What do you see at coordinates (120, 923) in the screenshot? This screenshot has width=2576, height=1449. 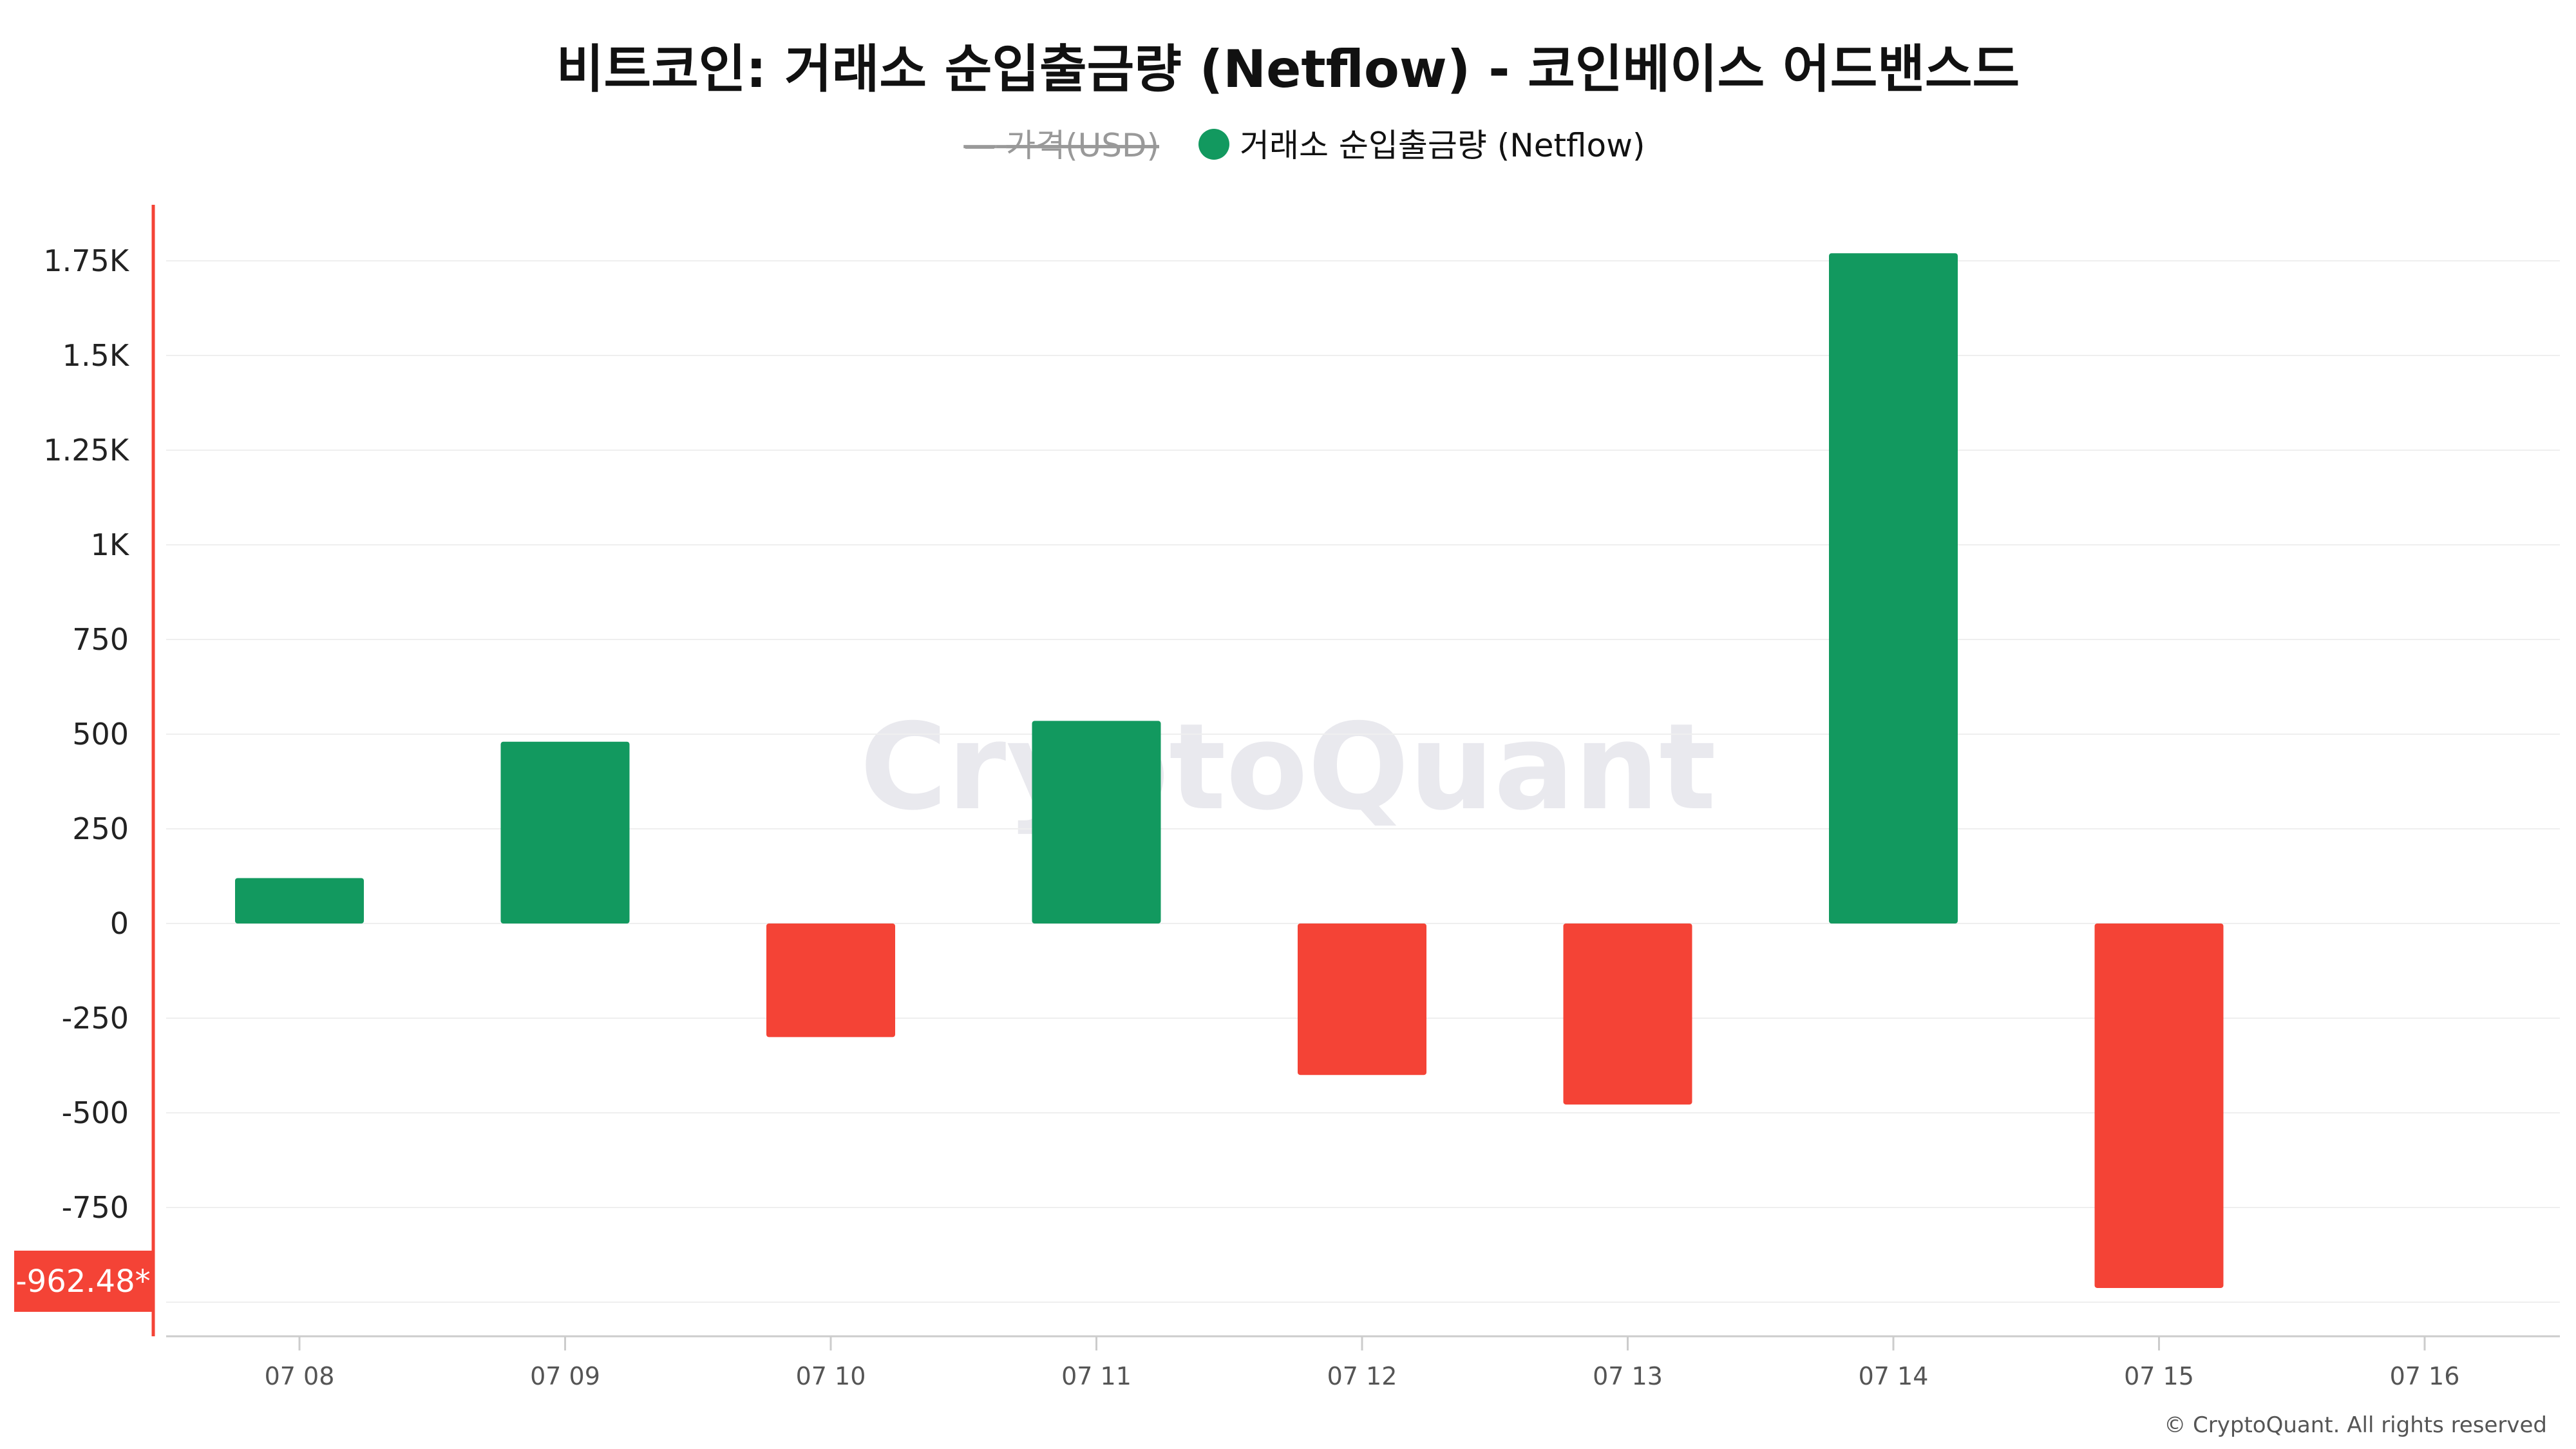 I see `y-tick-label: 0` at bounding box center [120, 923].